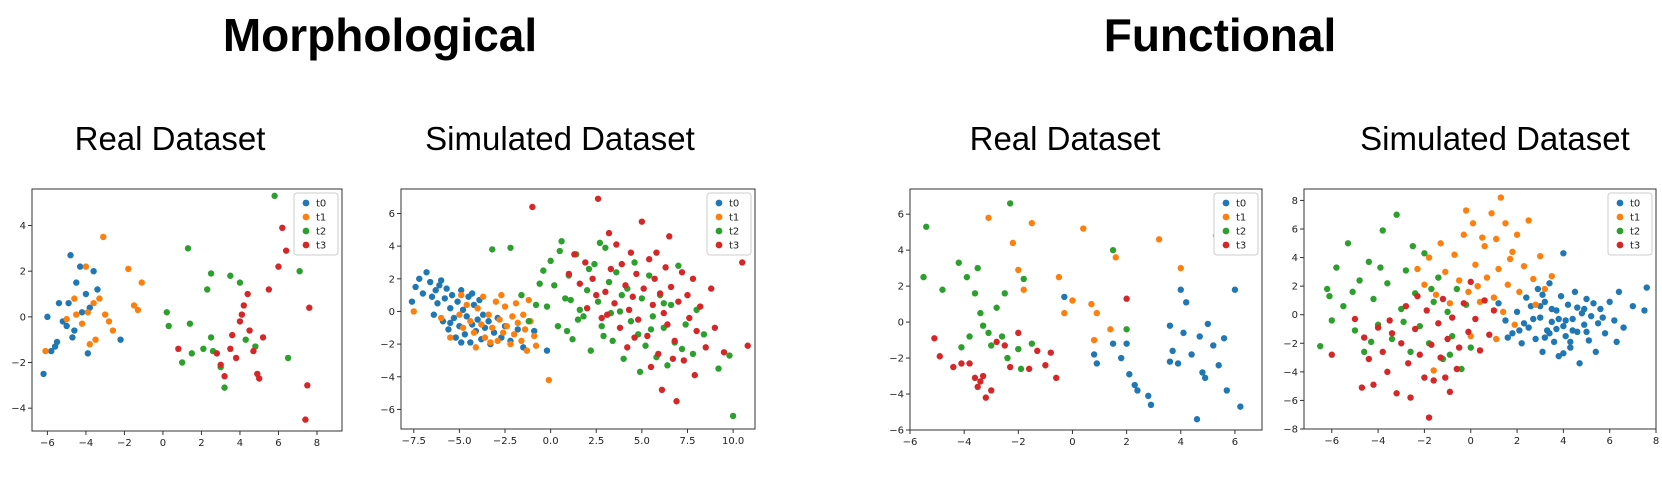 This screenshot has height=481, width=1662. I want to click on x-tick-label: −2, so click(124, 443).